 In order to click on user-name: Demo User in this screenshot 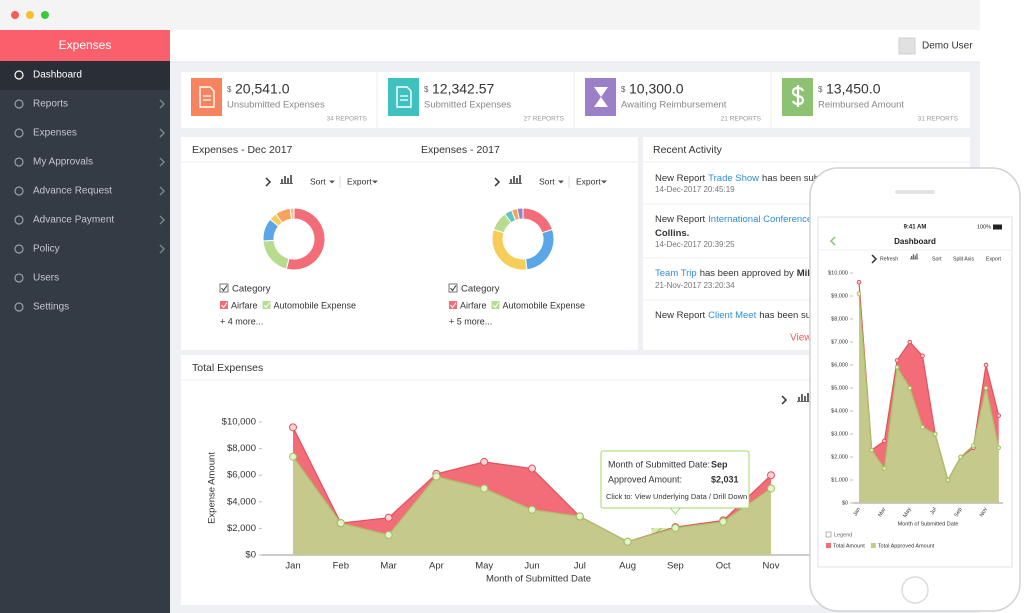, I will do `click(947, 46)`.